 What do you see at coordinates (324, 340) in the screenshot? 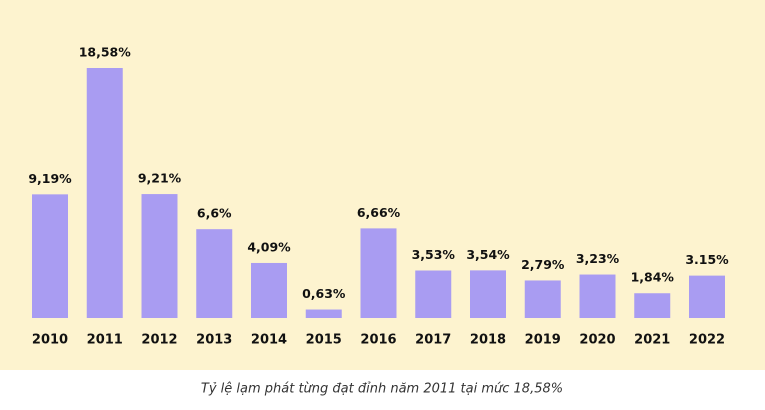
I see `x-tick-label: 2015` at bounding box center [324, 340].